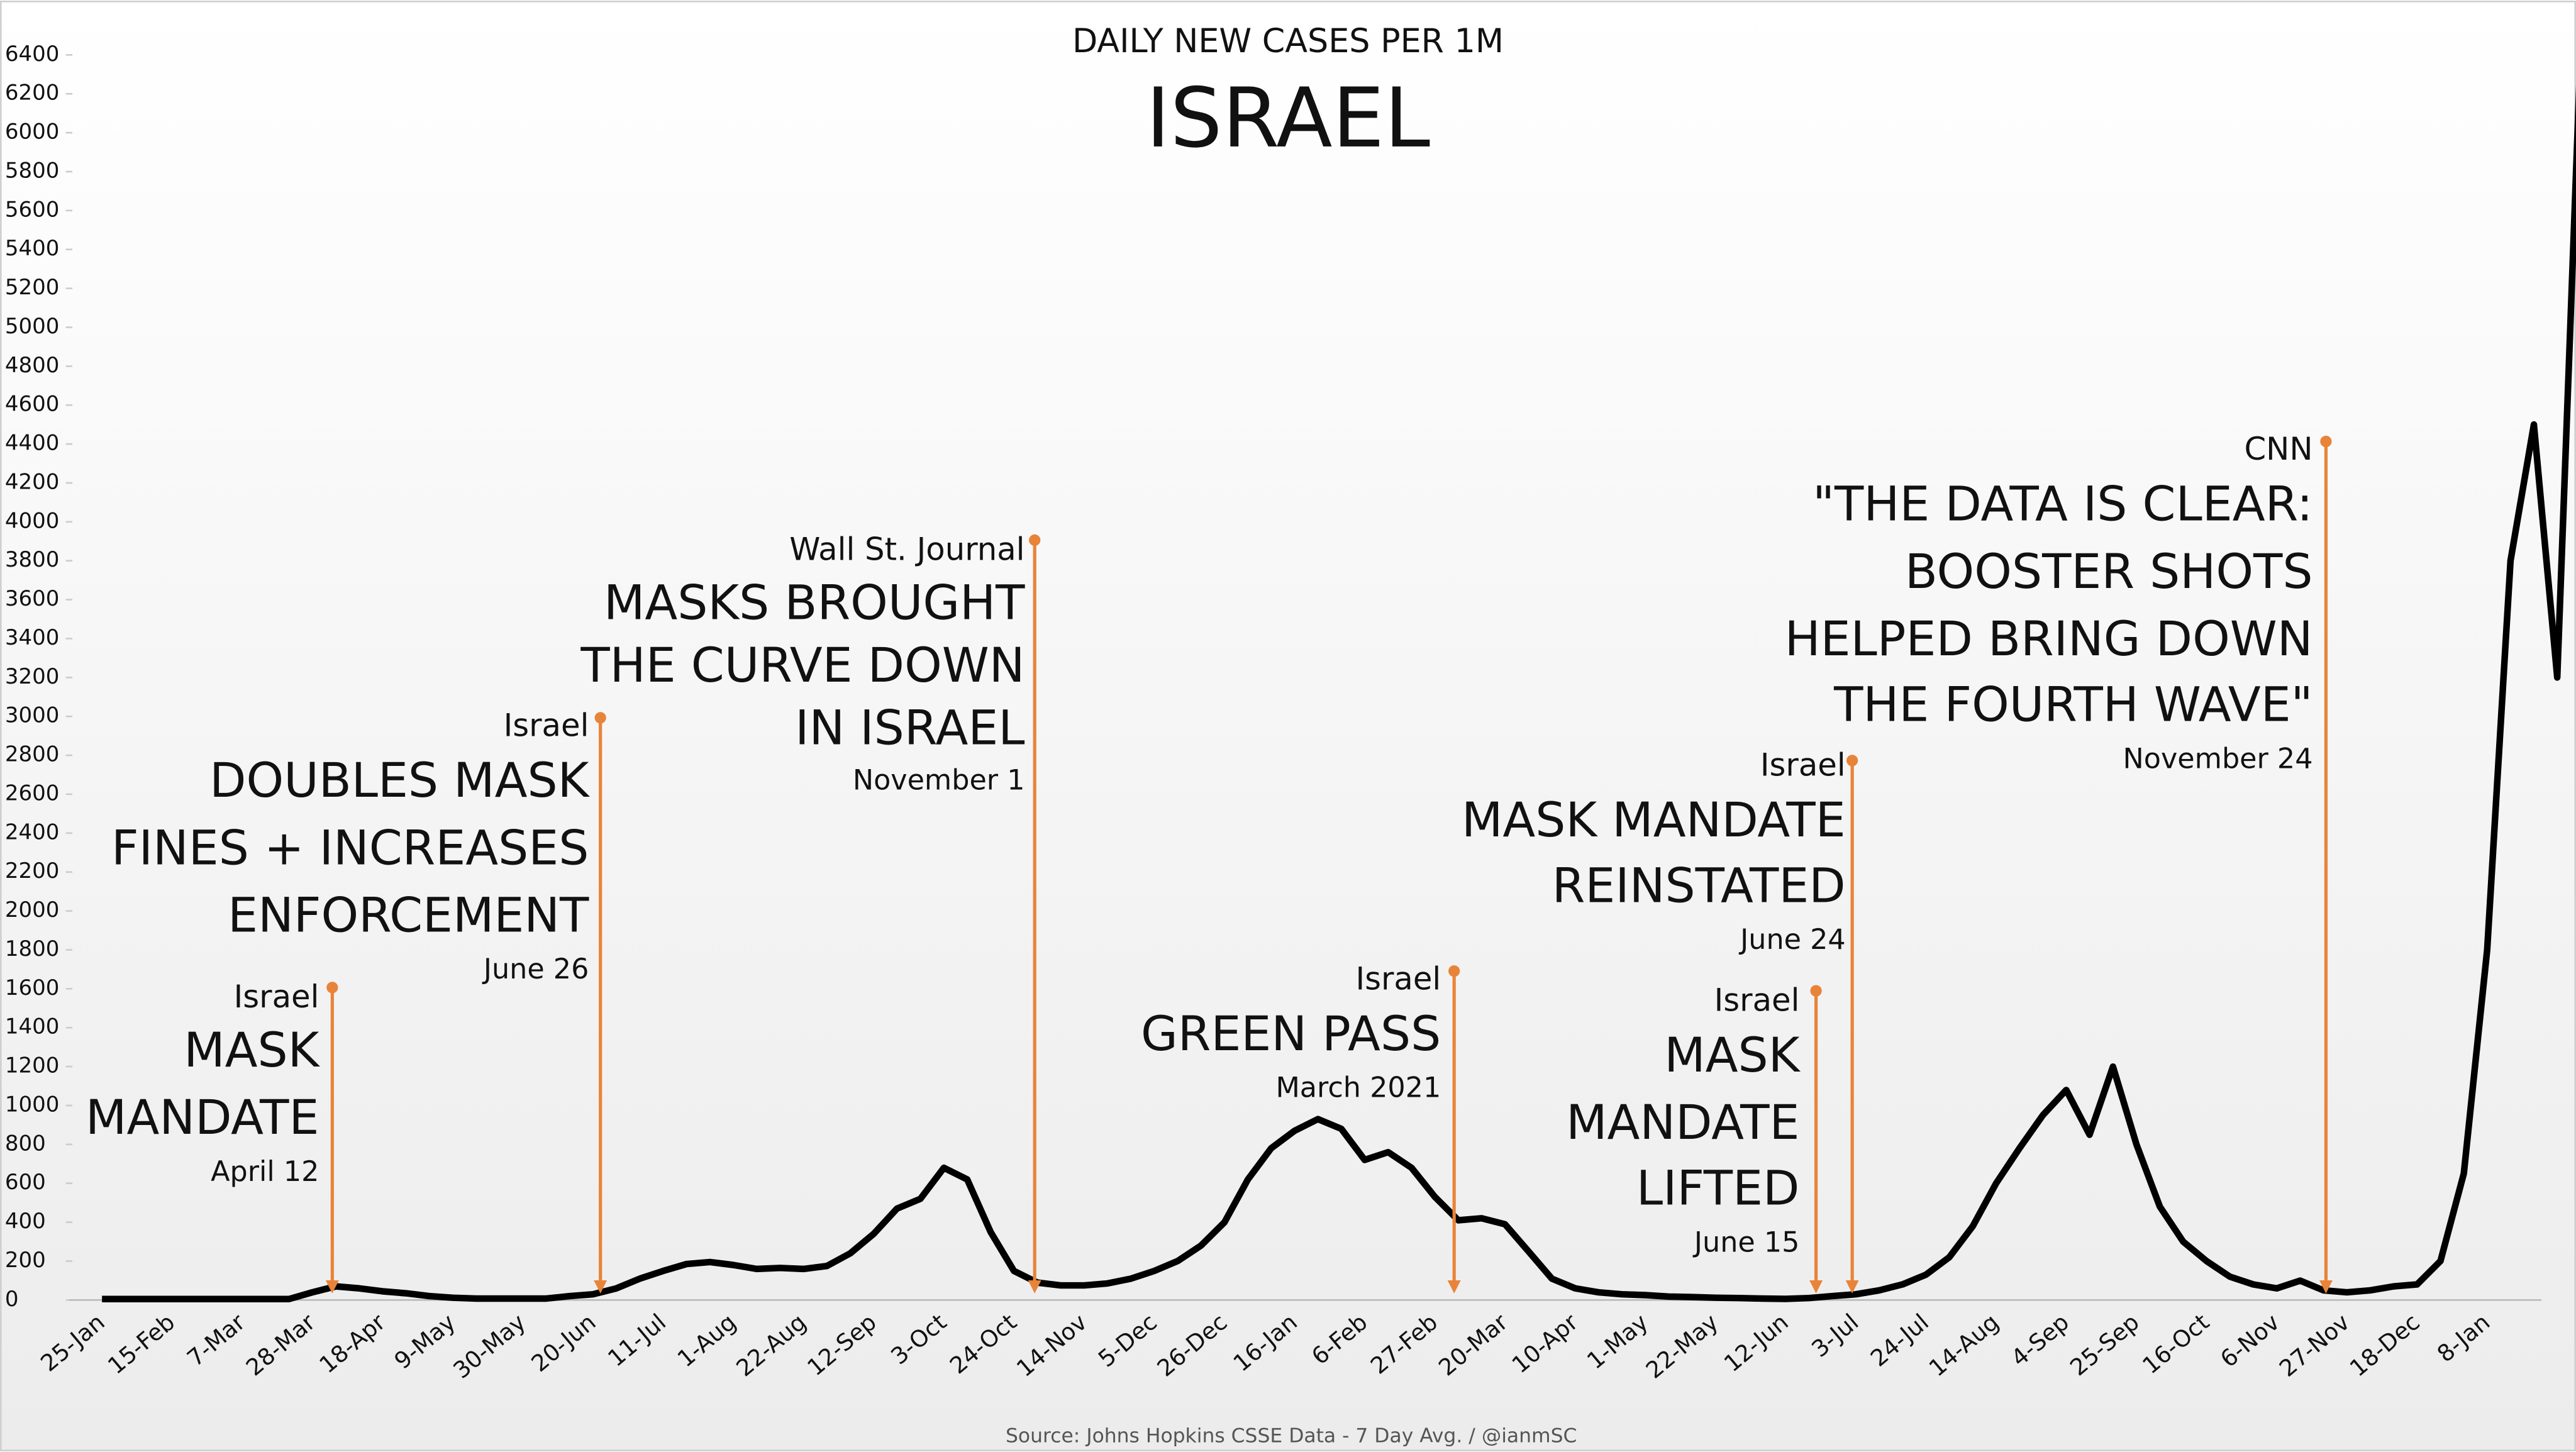 This screenshot has width=2576, height=1452. What do you see at coordinates (1288, 41) in the screenshot?
I see `chart-title: DAILY NEW CASES PER 1M` at bounding box center [1288, 41].